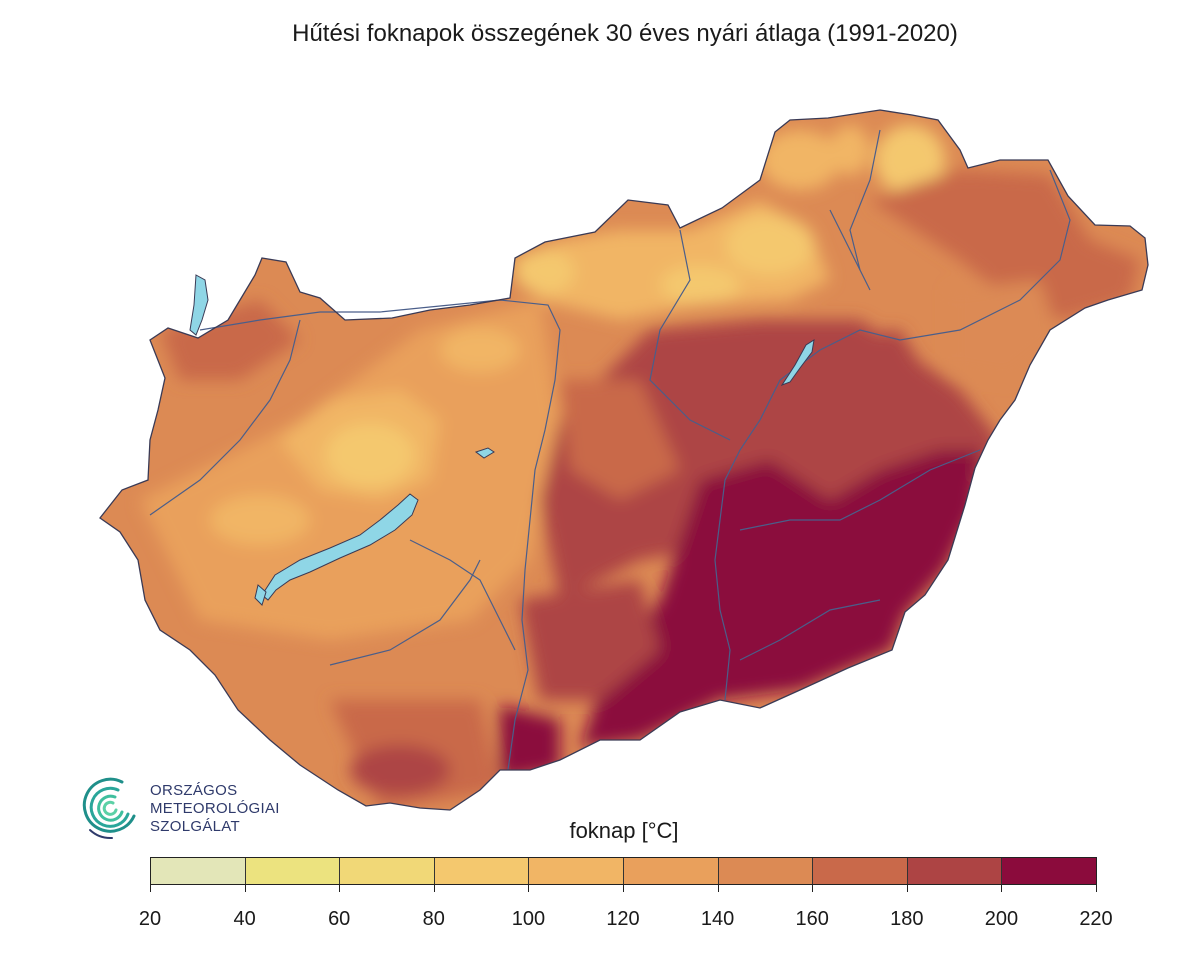 This screenshot has width=1200, height=960. What do you see at coordinates (244, 919) in the screenshot?
I see `legend-tick-label: 40` at bounding box center [244, 919].